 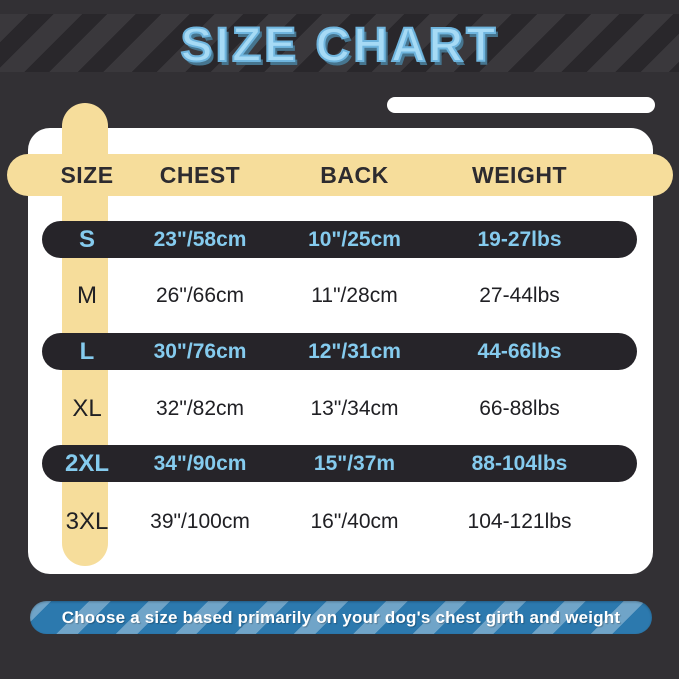 What do you see at coordinates (86, 239) in the screenshot?
I see `size-cell: S` at bounding box center [86, 239].